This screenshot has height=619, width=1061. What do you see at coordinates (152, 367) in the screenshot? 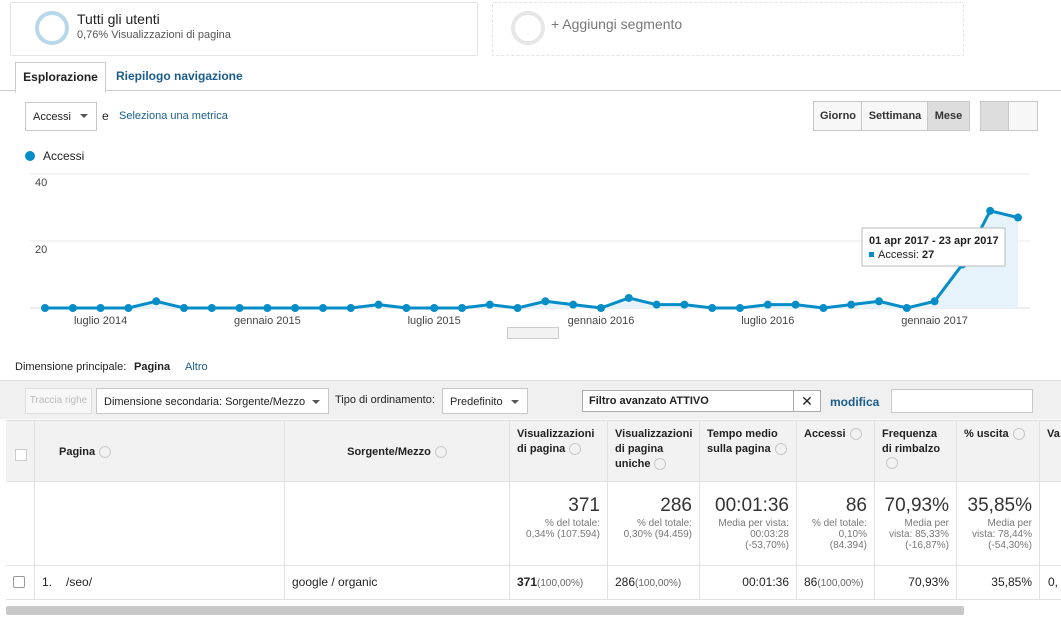
I see `dimension-selected: Pagina` at bounding box center [152, 367].